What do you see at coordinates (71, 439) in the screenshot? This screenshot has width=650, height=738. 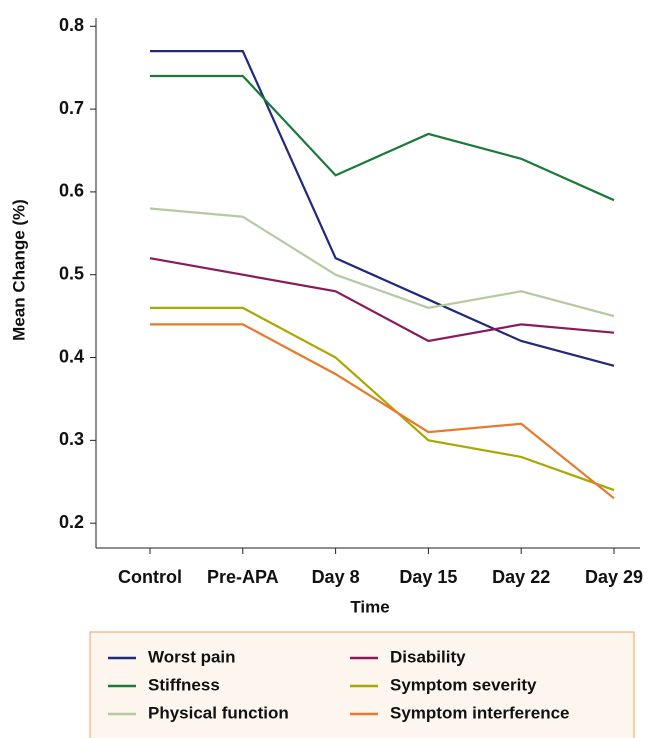 I see `y-tick-label: 0.3` at bounding box center [71, 439].